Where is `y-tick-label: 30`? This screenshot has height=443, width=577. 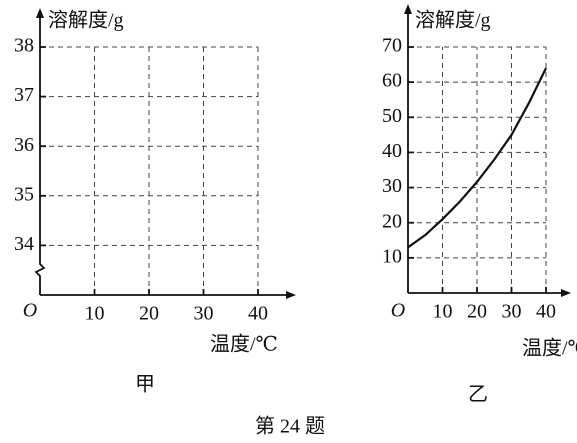 y-tick-label: 30 is located at coordinates (392, 186).